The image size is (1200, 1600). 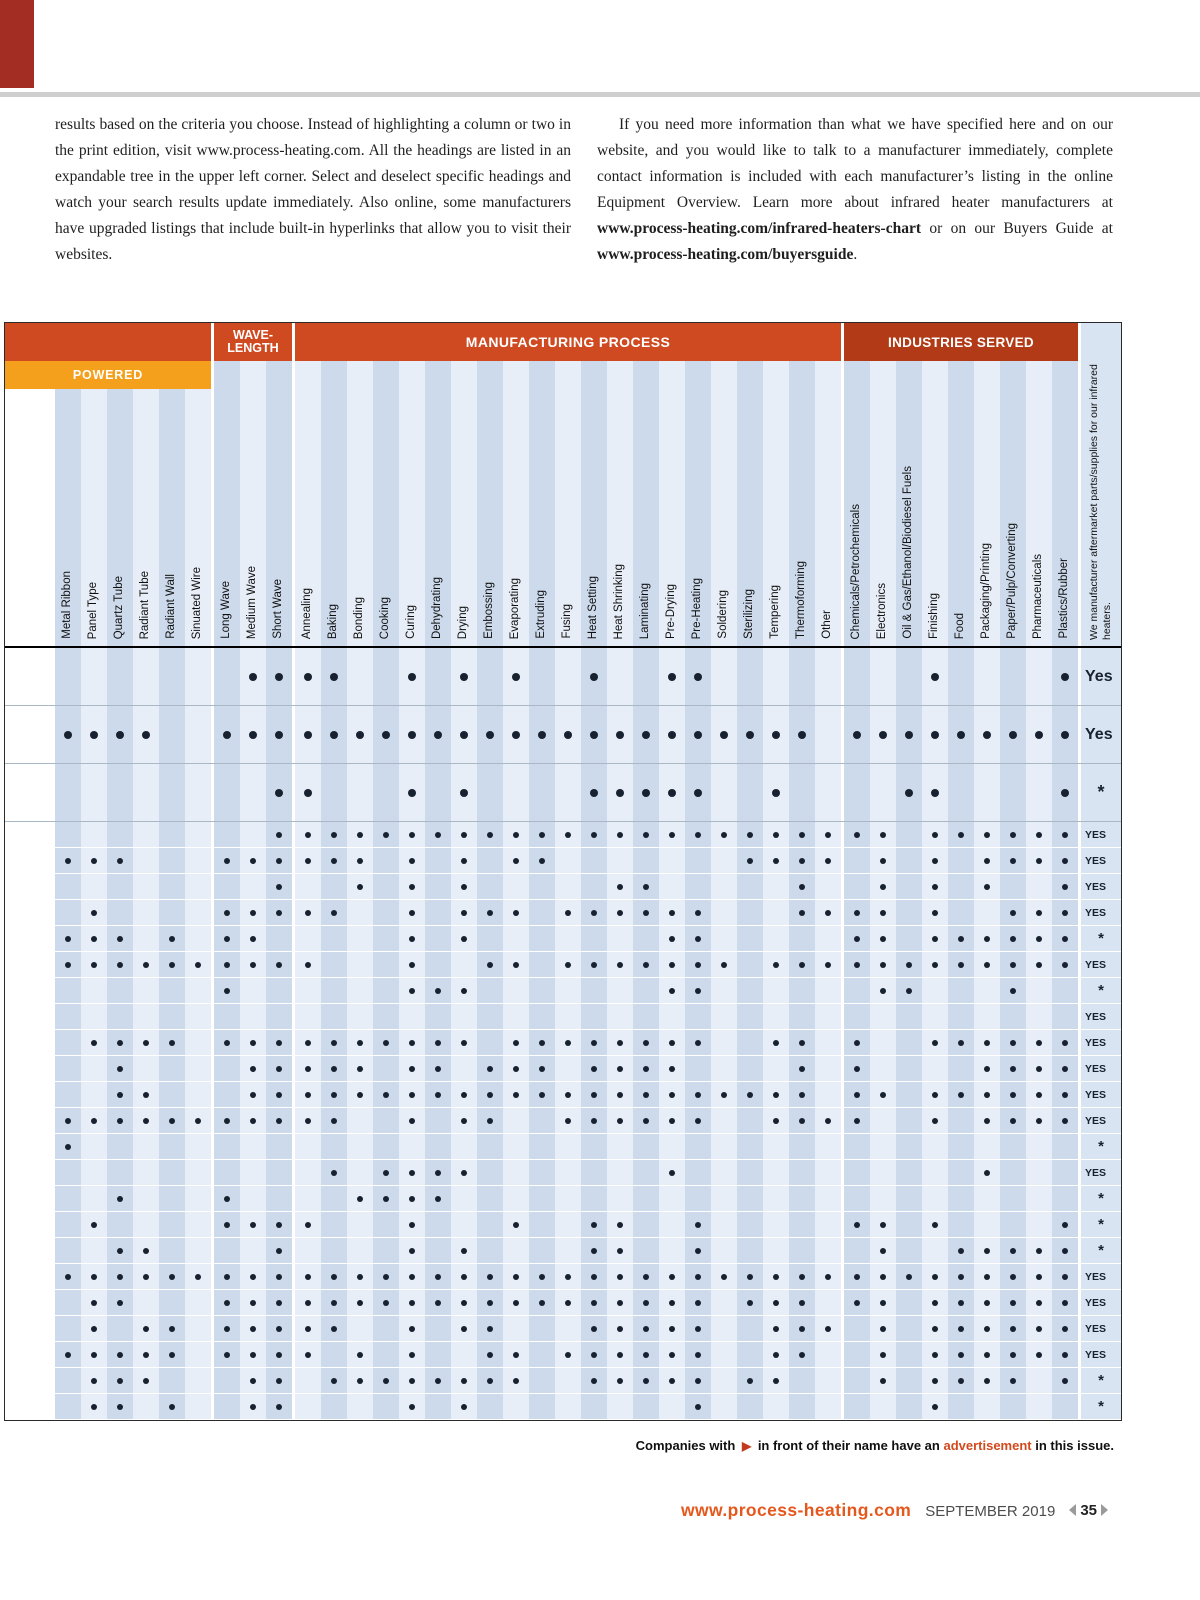 What do you see at coordinates (563, 1121) in the screenshot?
I see `table-row: YES` at bounding box center [563, 1121].